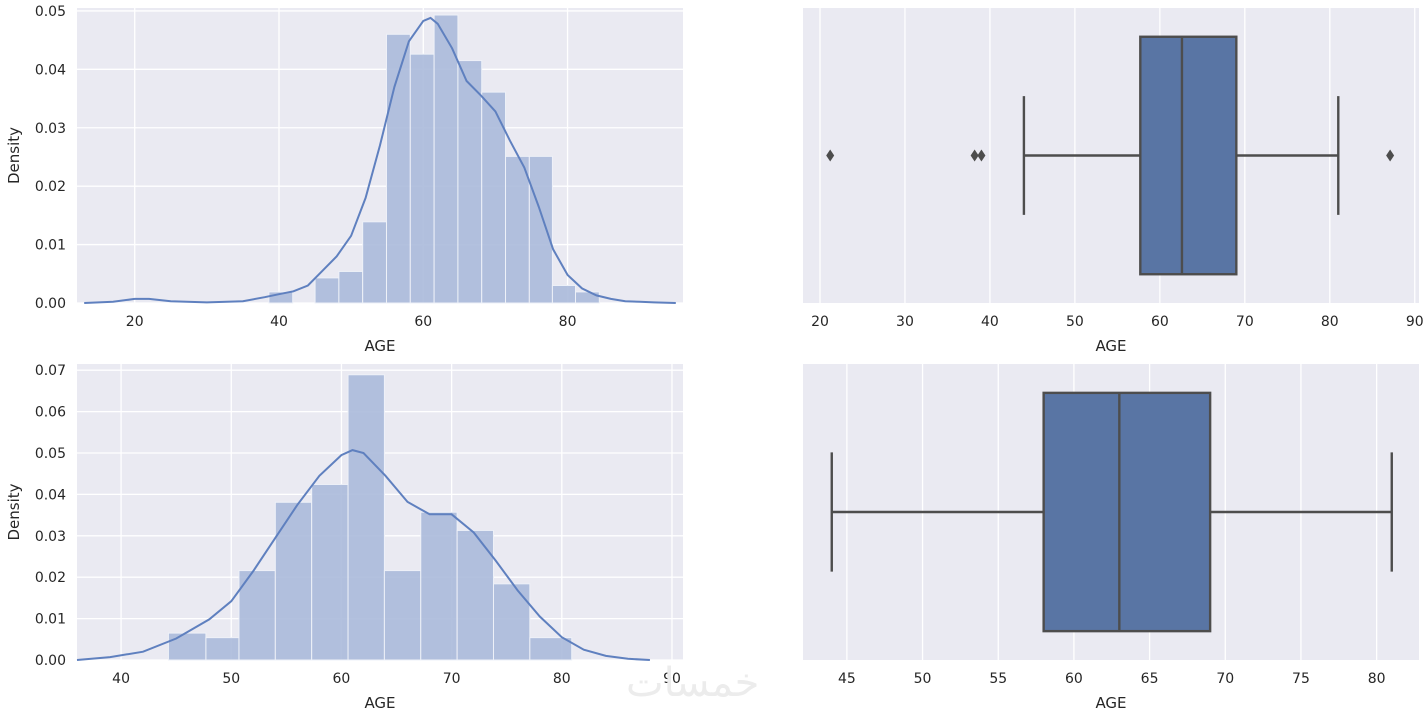  I want to click on watermark: خمسات, so click(693, 683).